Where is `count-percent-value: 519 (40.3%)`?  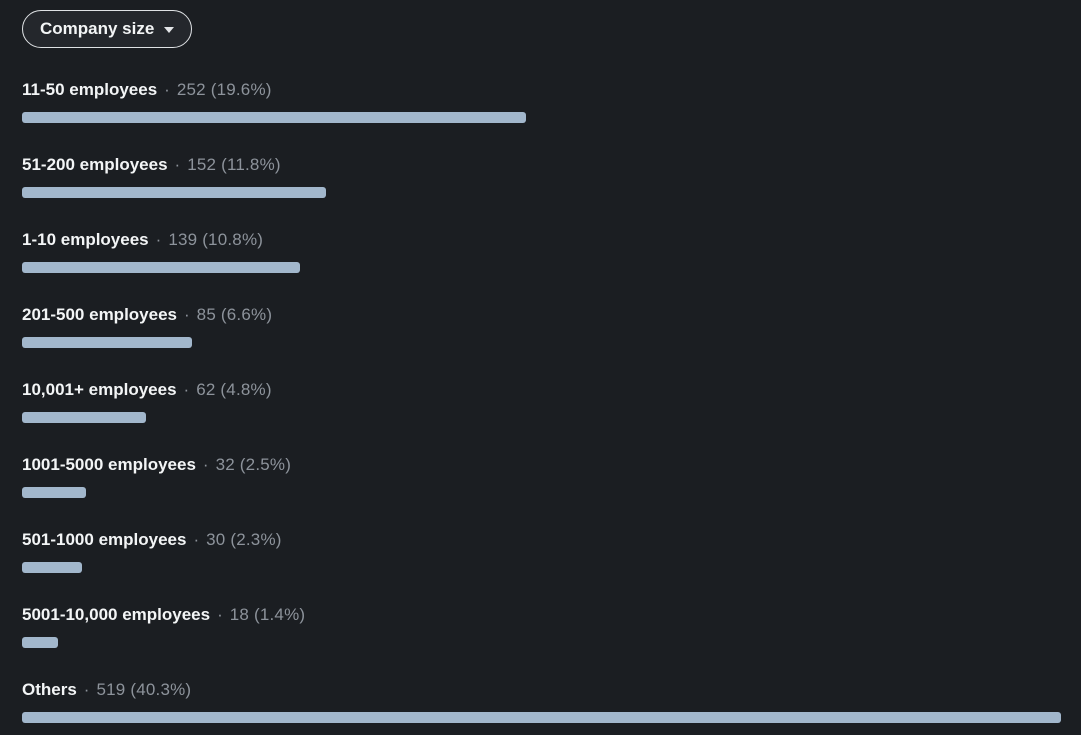 count-percent-value: 519 (40.3%) is located at coordinates (144, 689).